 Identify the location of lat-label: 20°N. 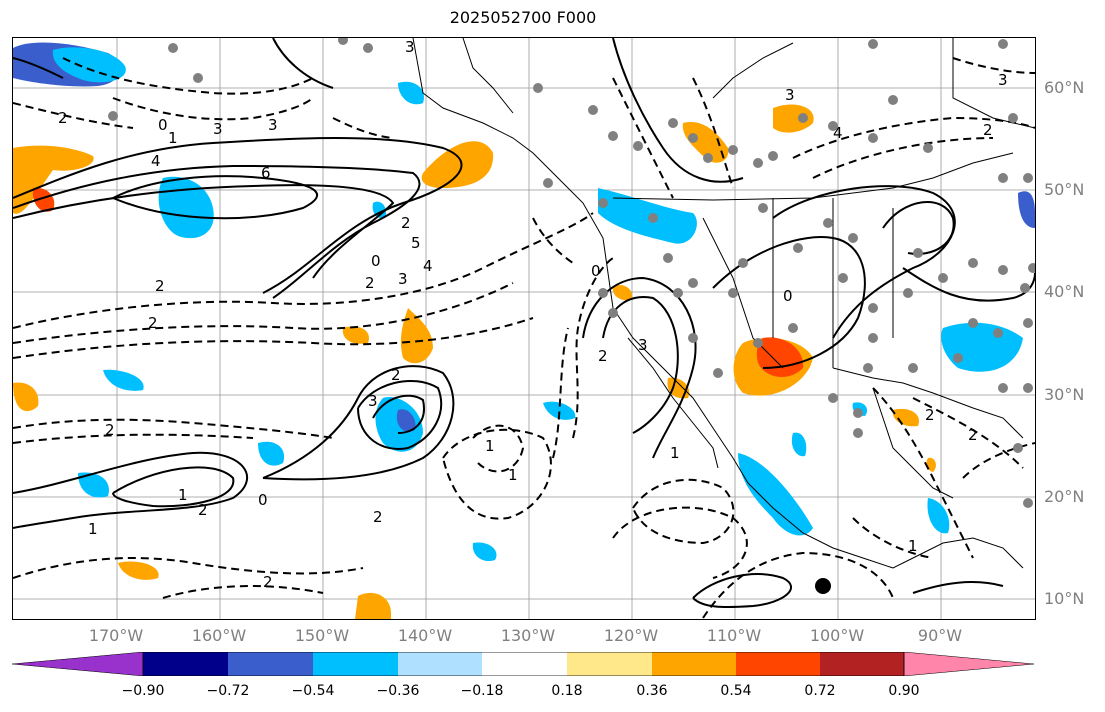
(1064, 496).